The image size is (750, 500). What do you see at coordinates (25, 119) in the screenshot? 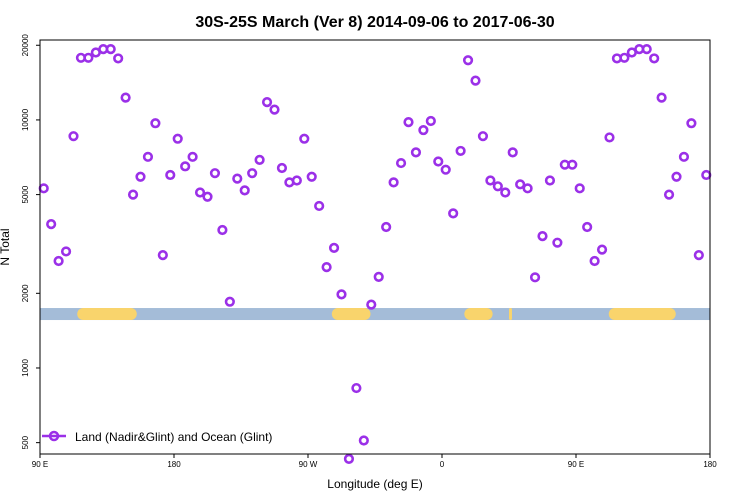
I see `y-tick-label: 10000` at bounding box center [25, 119].